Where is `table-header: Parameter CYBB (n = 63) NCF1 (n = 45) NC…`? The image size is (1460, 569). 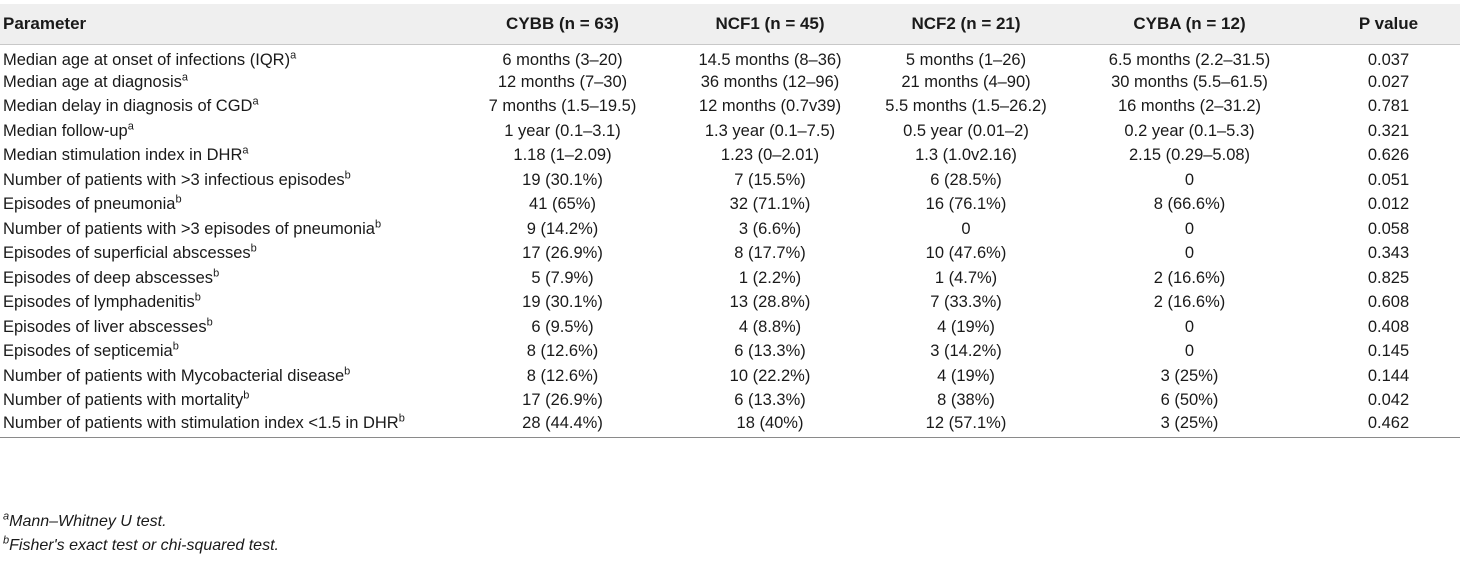
table-header: Parameter CYBB (n = 63) NCF1 (n = 45) NC… is located at coordinates (730, 24).